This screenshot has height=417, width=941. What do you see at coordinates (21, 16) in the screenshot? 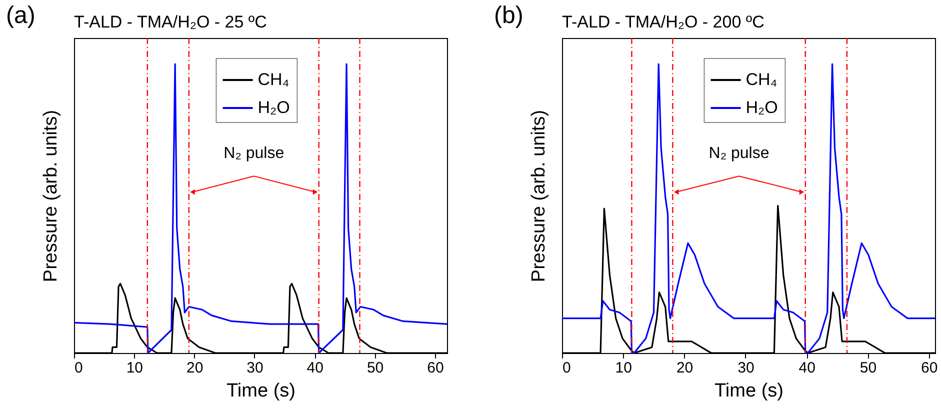
I see `text: (a)` at bounding box center [21, 16].